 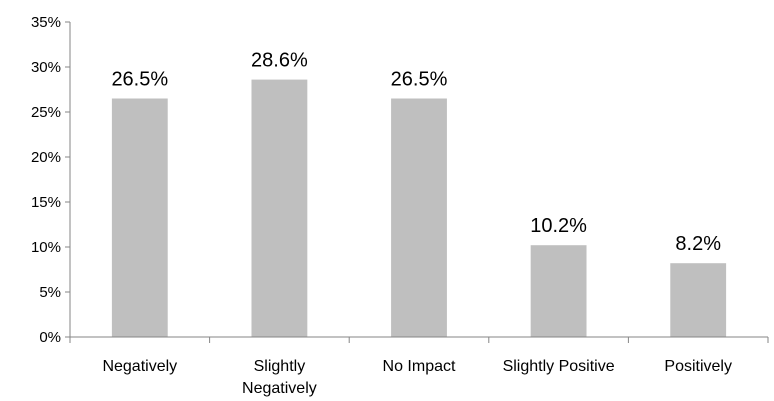 I want to click on category-label: Positively, so click(x=698, y=366).